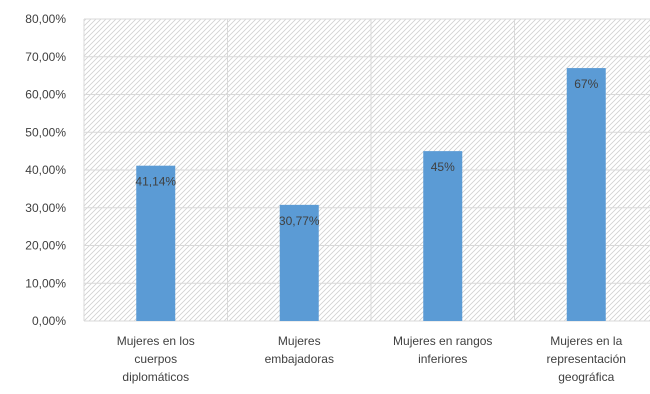 Image resolution: width=650 pixels, height=394 pixels. I want to click on x-category-label: Mujeres en los, so click(156, 341).